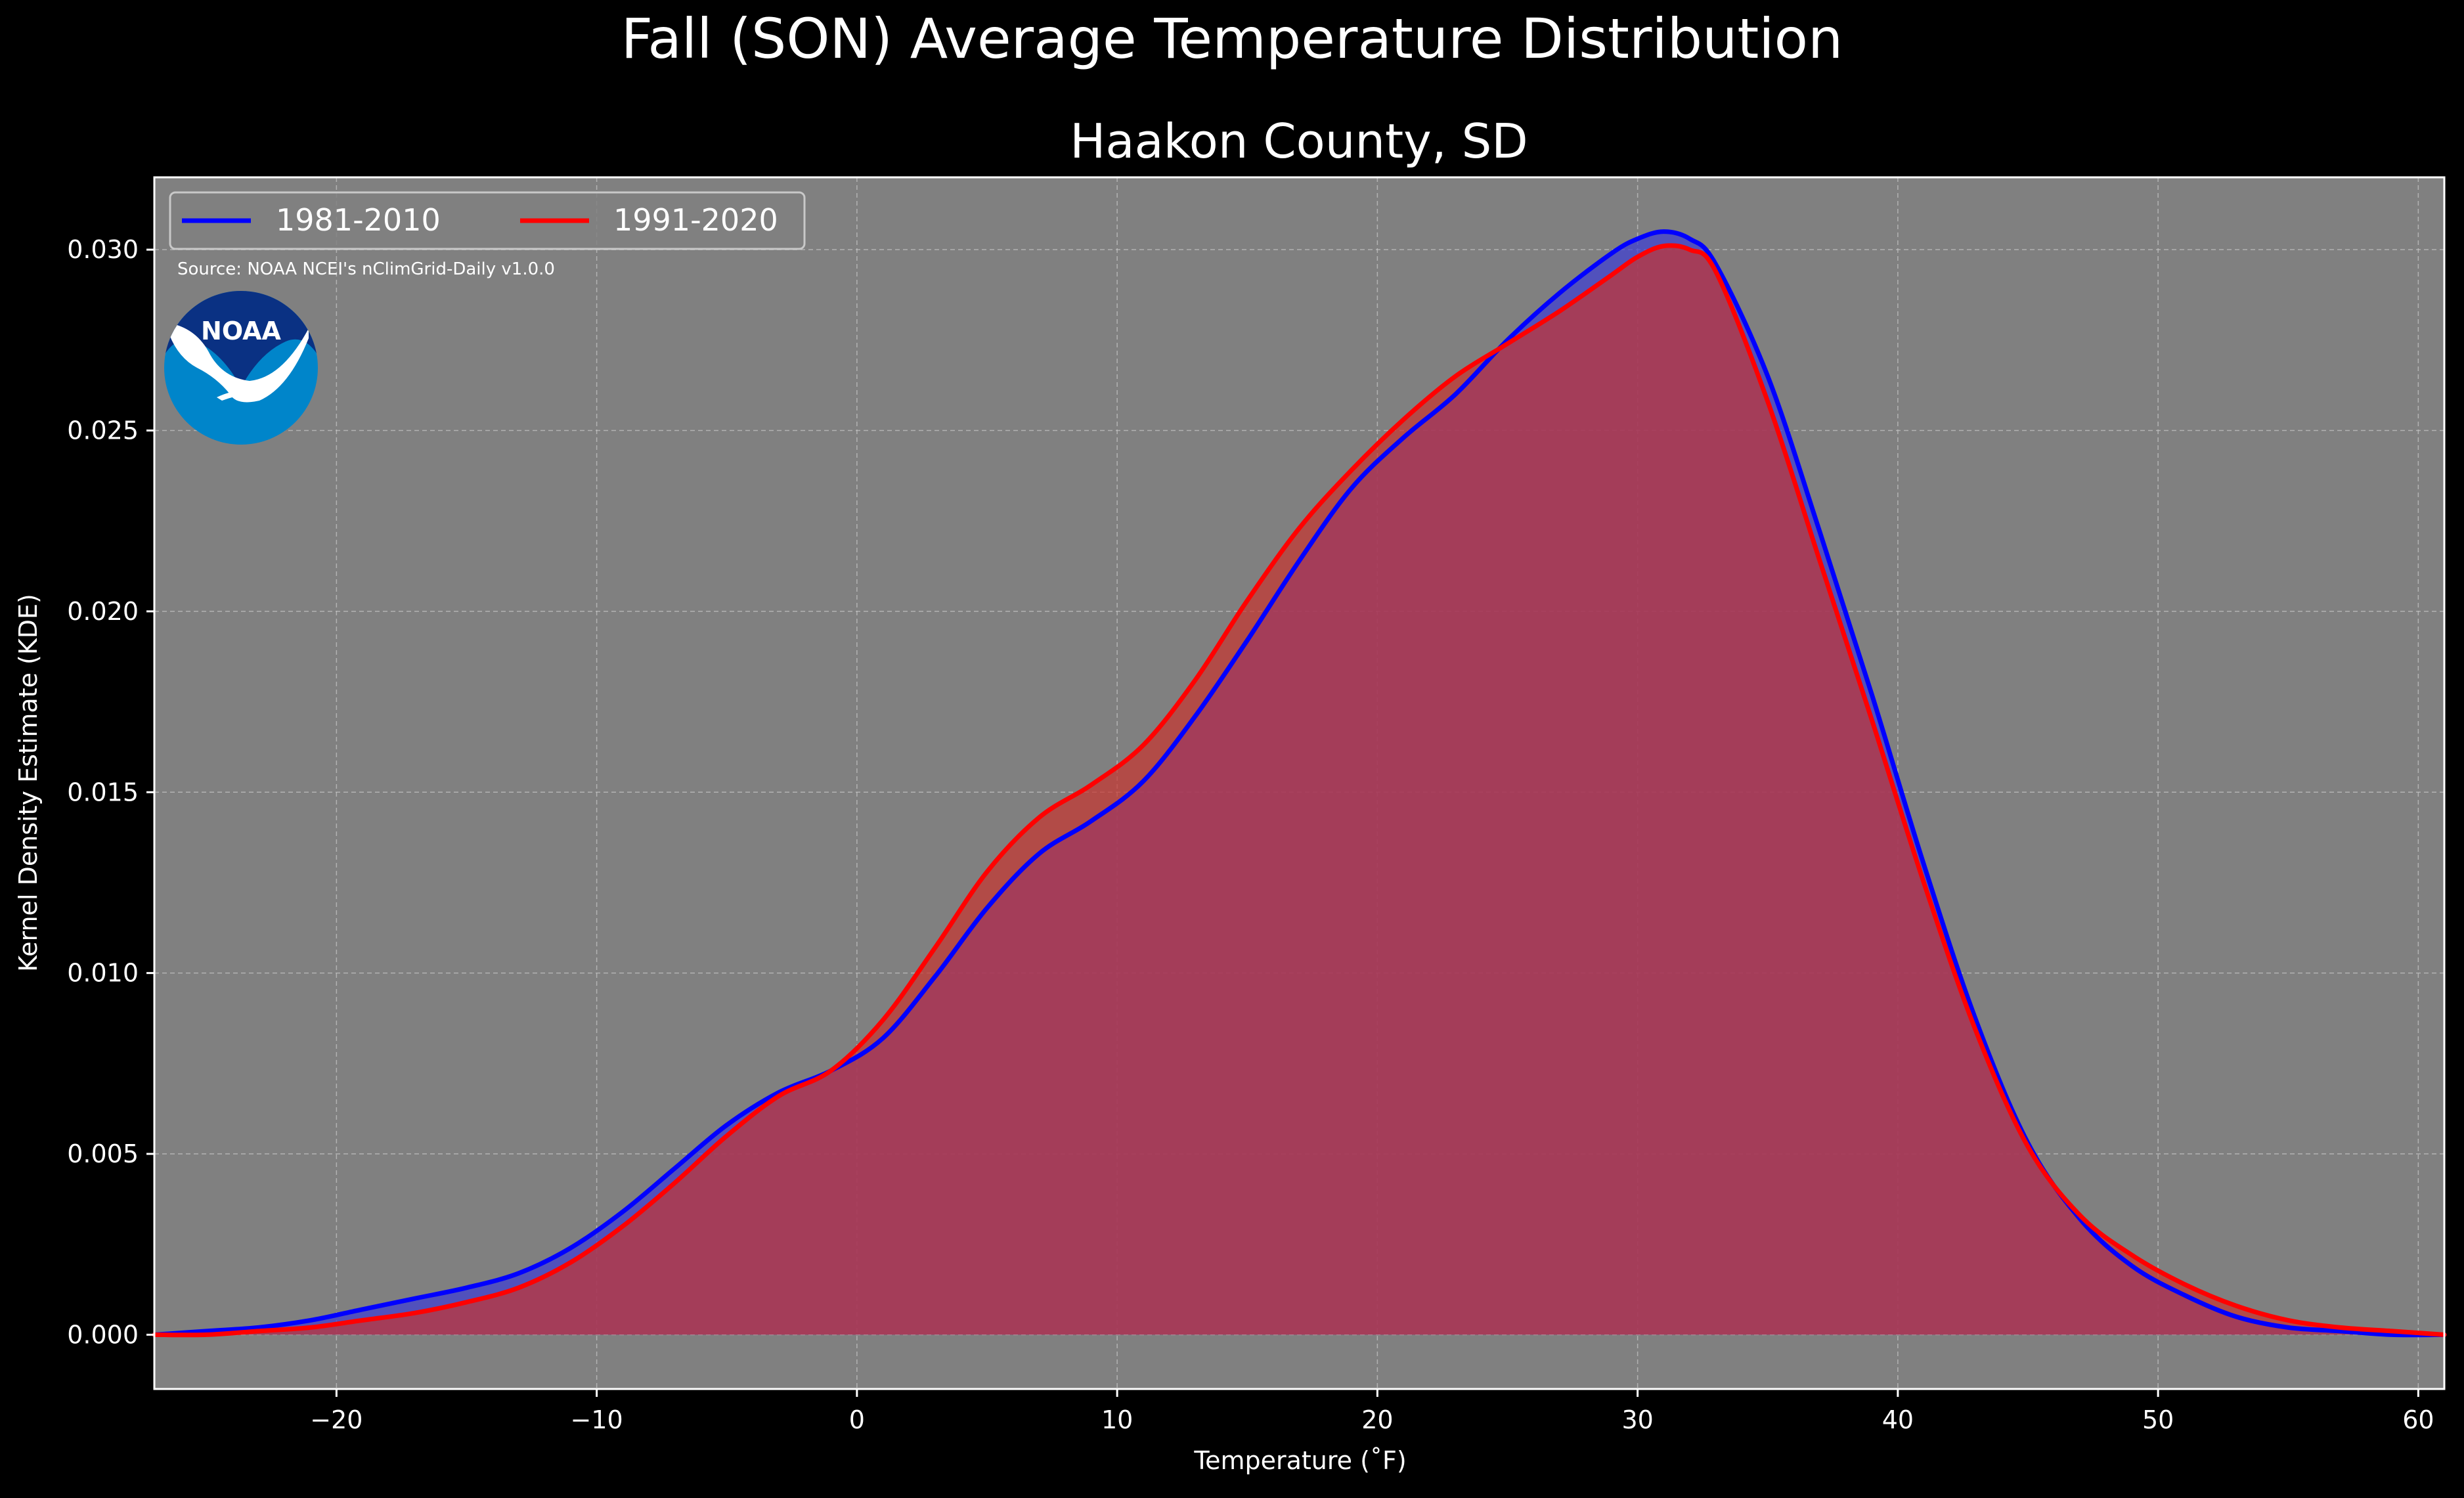  Describe the element at coordinates (1299, 1461) in the screenshot. I see `x-axis-label: Temperature (˚F)` at that location.